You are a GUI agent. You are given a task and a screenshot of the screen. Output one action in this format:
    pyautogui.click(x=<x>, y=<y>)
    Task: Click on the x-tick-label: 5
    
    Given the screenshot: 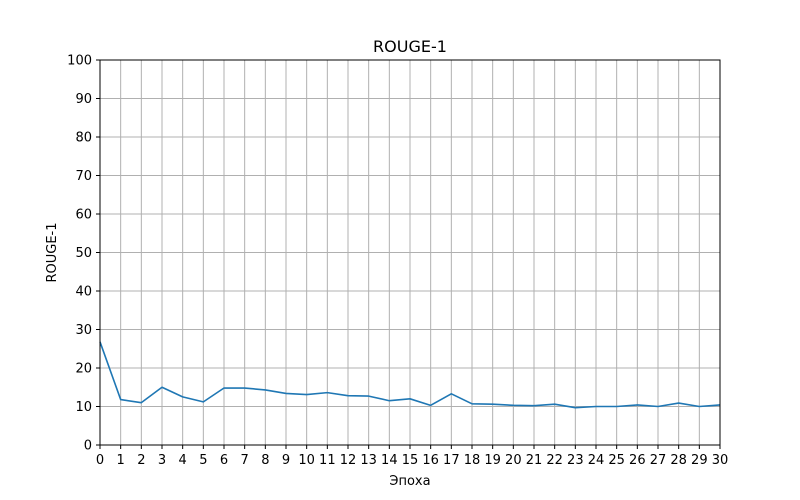 What is the action you would take?
    pyautogui.click(x=203, y=460)
    